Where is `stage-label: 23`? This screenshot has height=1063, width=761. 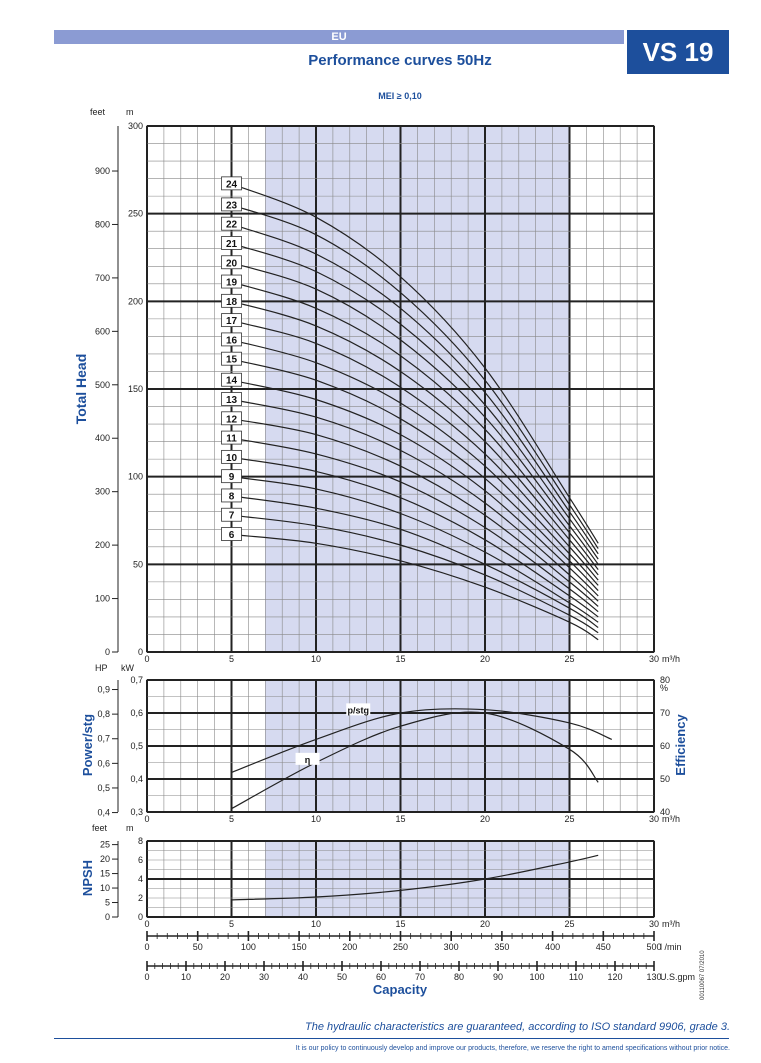
stage-label: 23 is located at coordinates (232, 205).